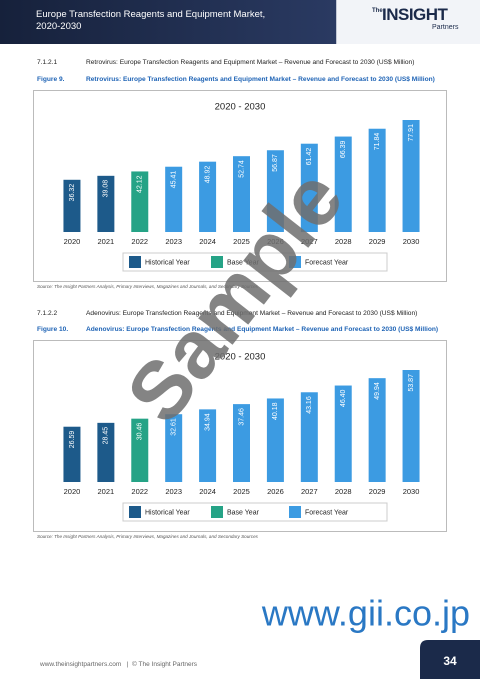 The height and width of the screenshot is (679, 480). What do you see at coordinates (411, 133) in the screenshot?
I see `value-label: 77.91` at bounding box center [411, 133].